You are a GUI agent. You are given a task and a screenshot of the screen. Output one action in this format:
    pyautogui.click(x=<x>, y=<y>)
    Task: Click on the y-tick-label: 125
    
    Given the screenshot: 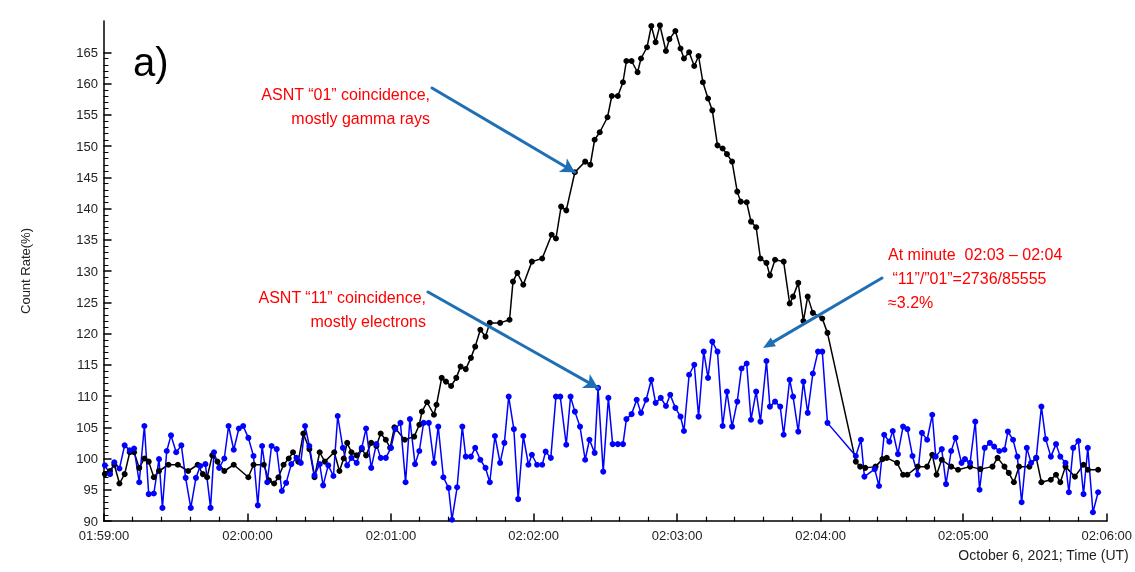 What is the action you would take?
    pyautogui.click(x=87, y=302)
    